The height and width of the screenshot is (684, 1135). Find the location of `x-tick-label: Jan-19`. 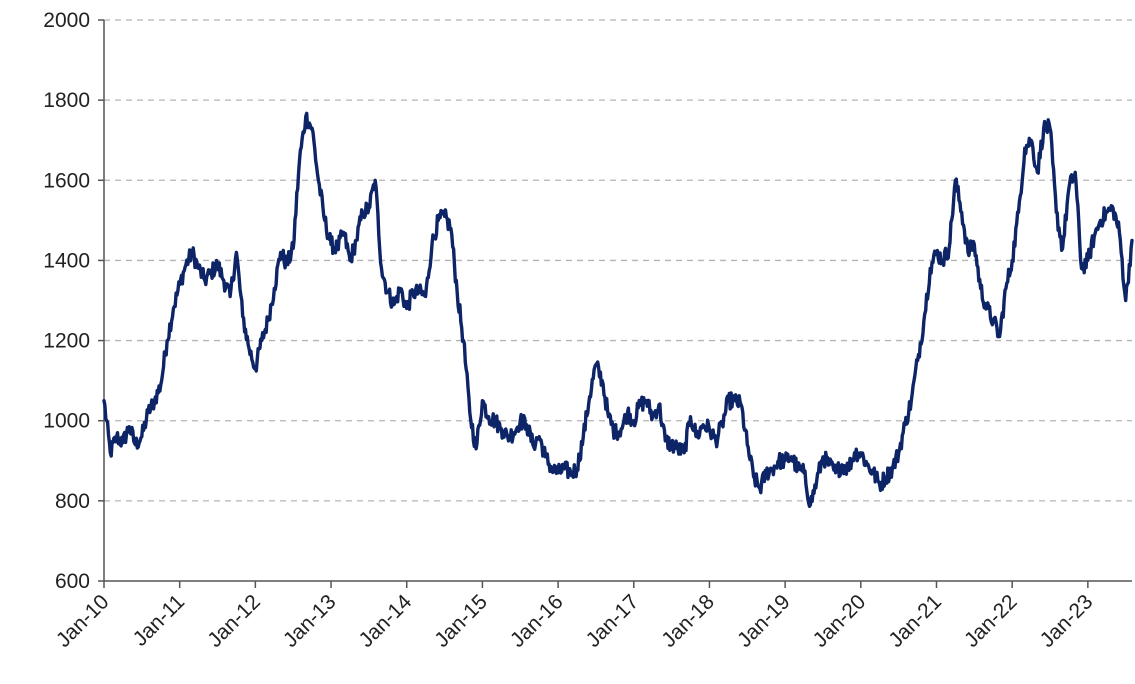

x-tick-label: Jan-19 is located at coordinates (764, 621).